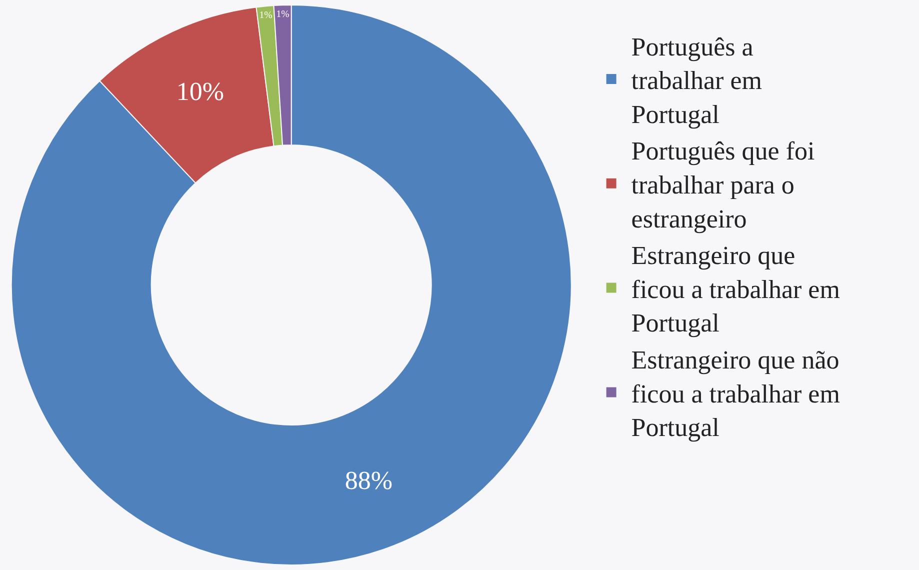 This screenshot has width=919, height=570. I want to click on data-label: 10%, so click(200, 91).